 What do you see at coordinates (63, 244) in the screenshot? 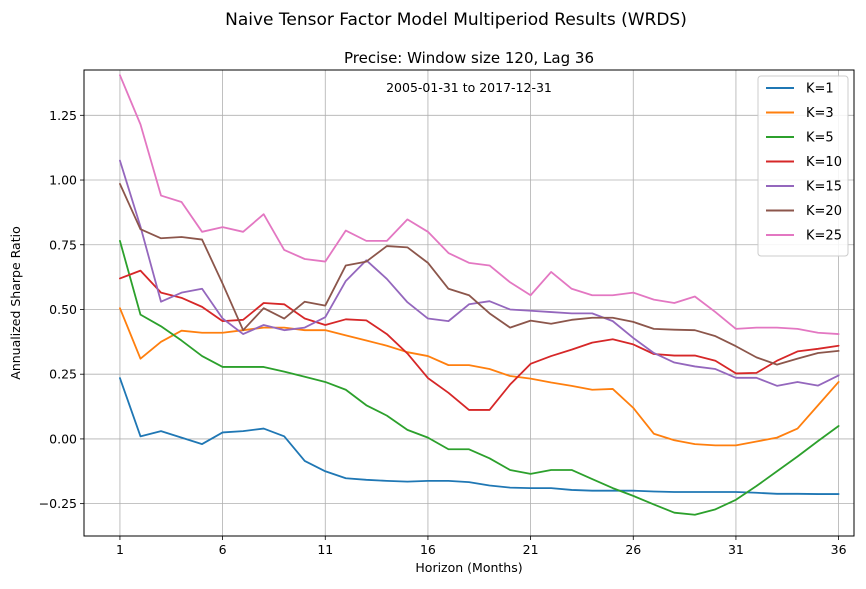
I see `y-tick-label: 0.75` at bounding box center [63, 244].